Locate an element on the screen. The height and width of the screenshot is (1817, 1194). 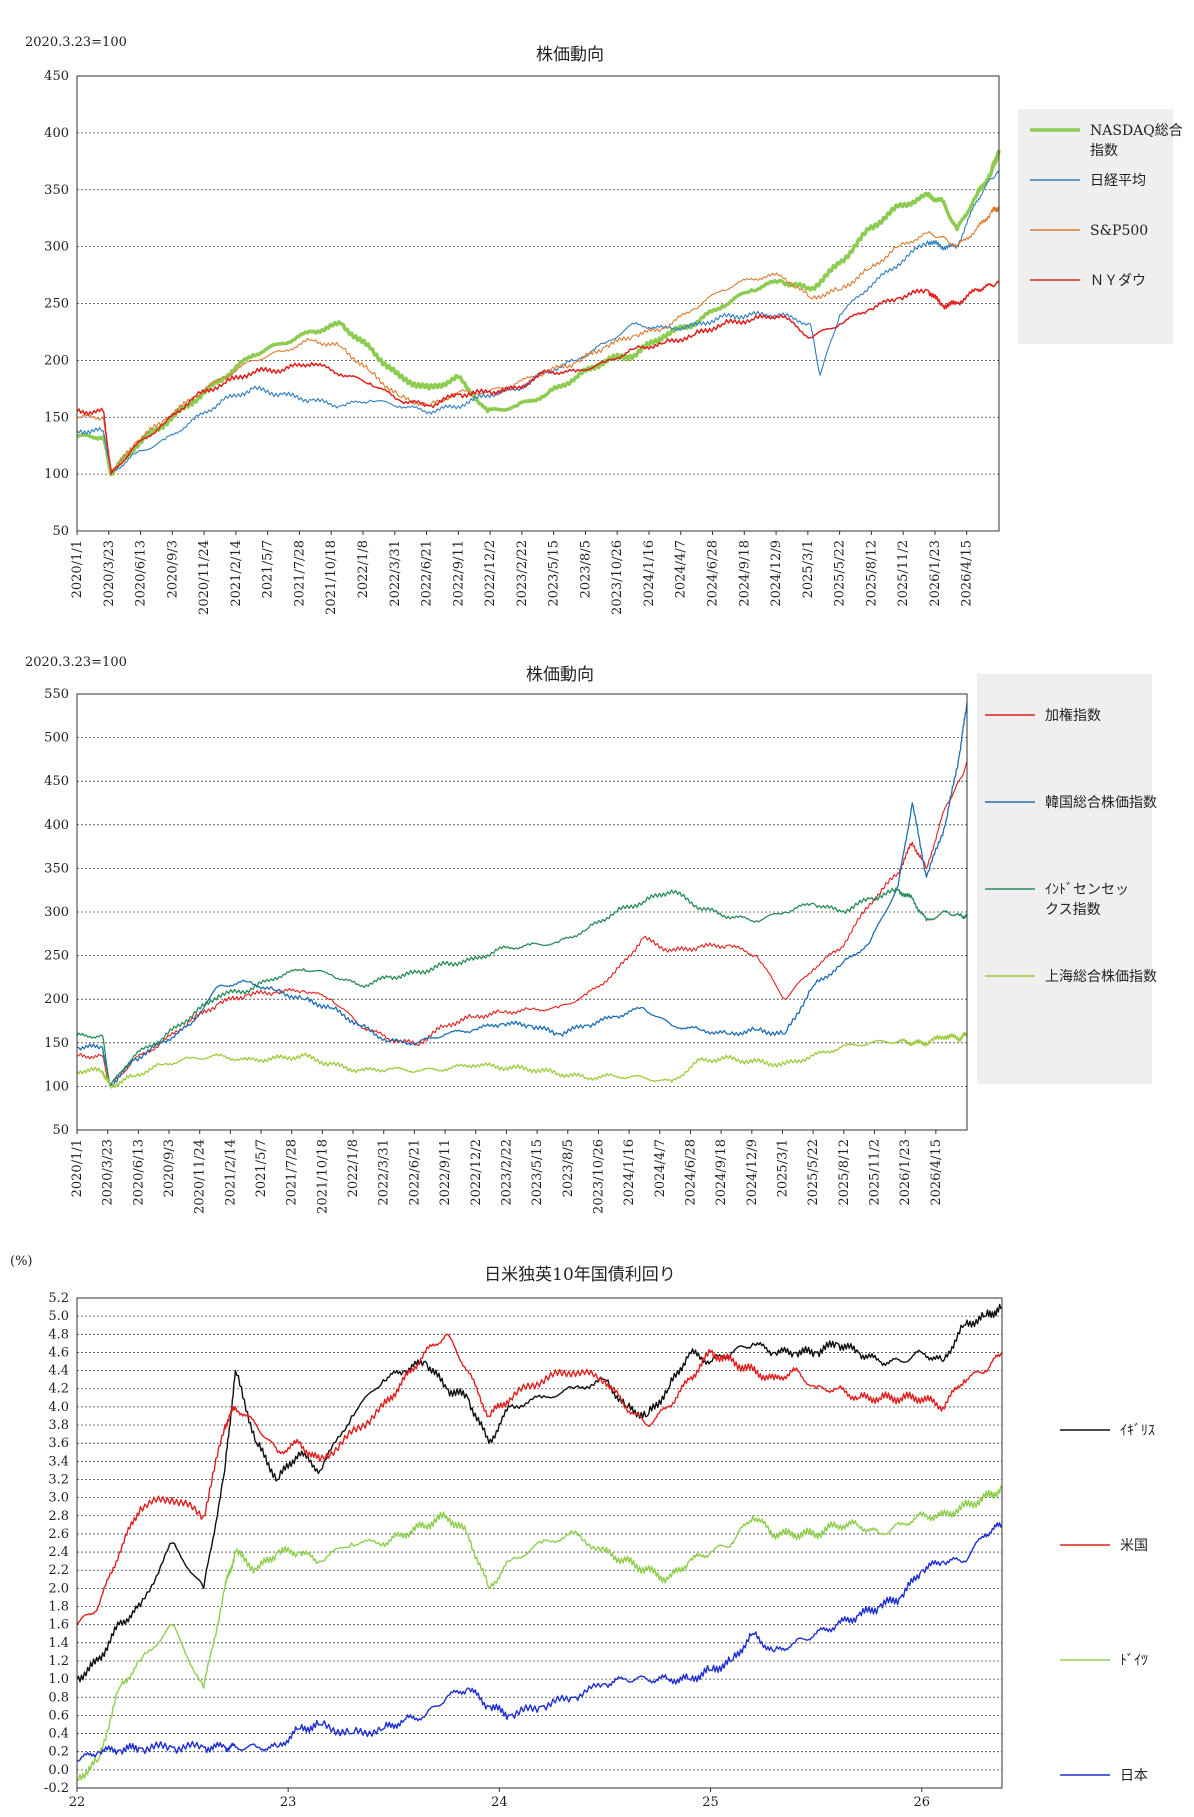
y-tick-label: 550 is located at coordinates (56, 694).